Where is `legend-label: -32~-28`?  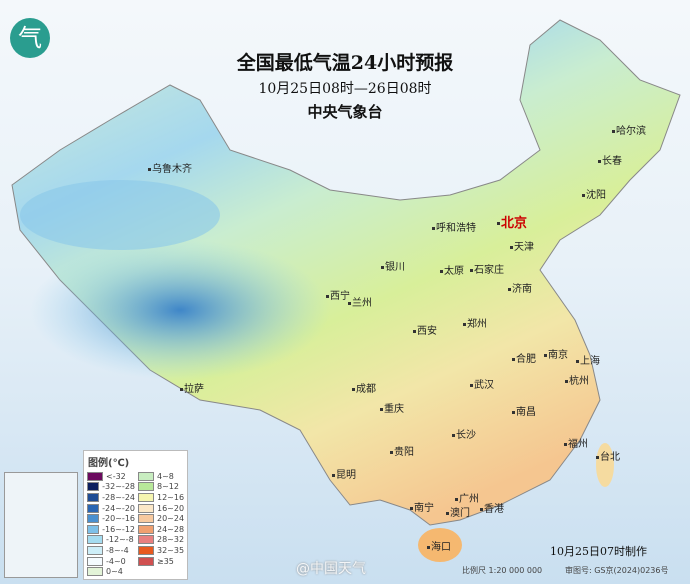 legend-label: -32~-28 is located at coordinates (118, 487).